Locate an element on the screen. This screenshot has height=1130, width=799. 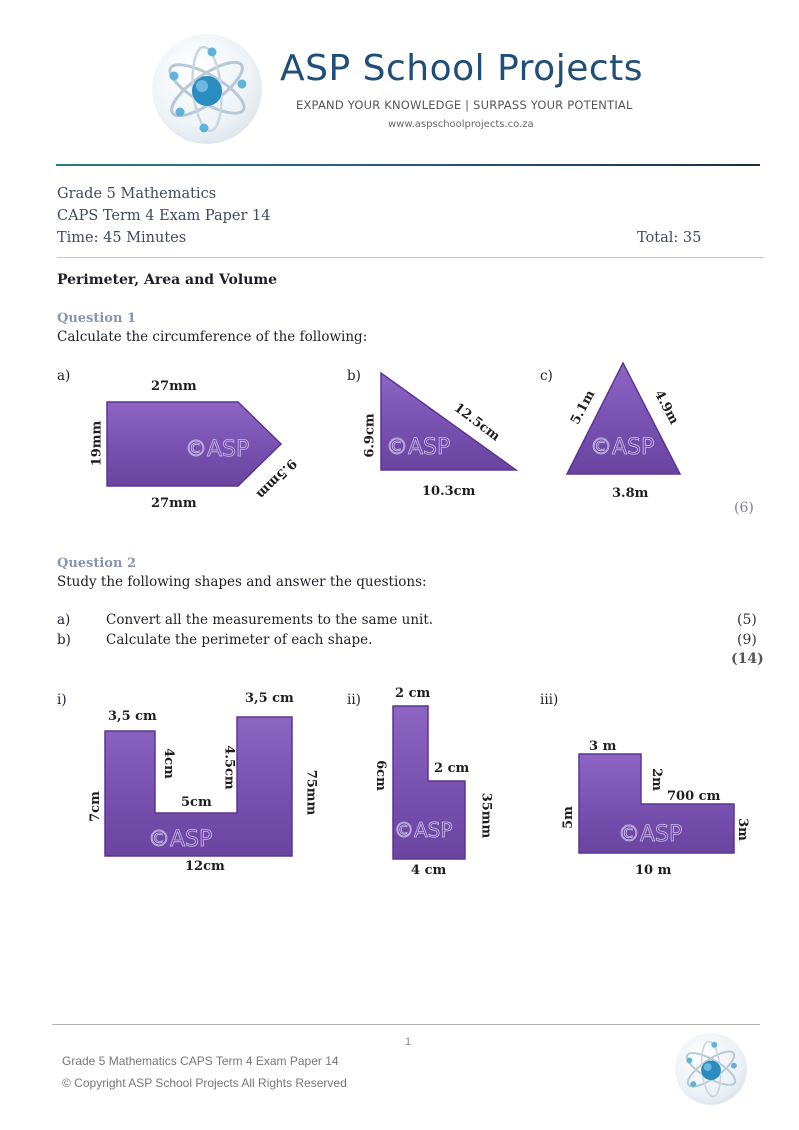
logo is located at coordinates (207, 89).